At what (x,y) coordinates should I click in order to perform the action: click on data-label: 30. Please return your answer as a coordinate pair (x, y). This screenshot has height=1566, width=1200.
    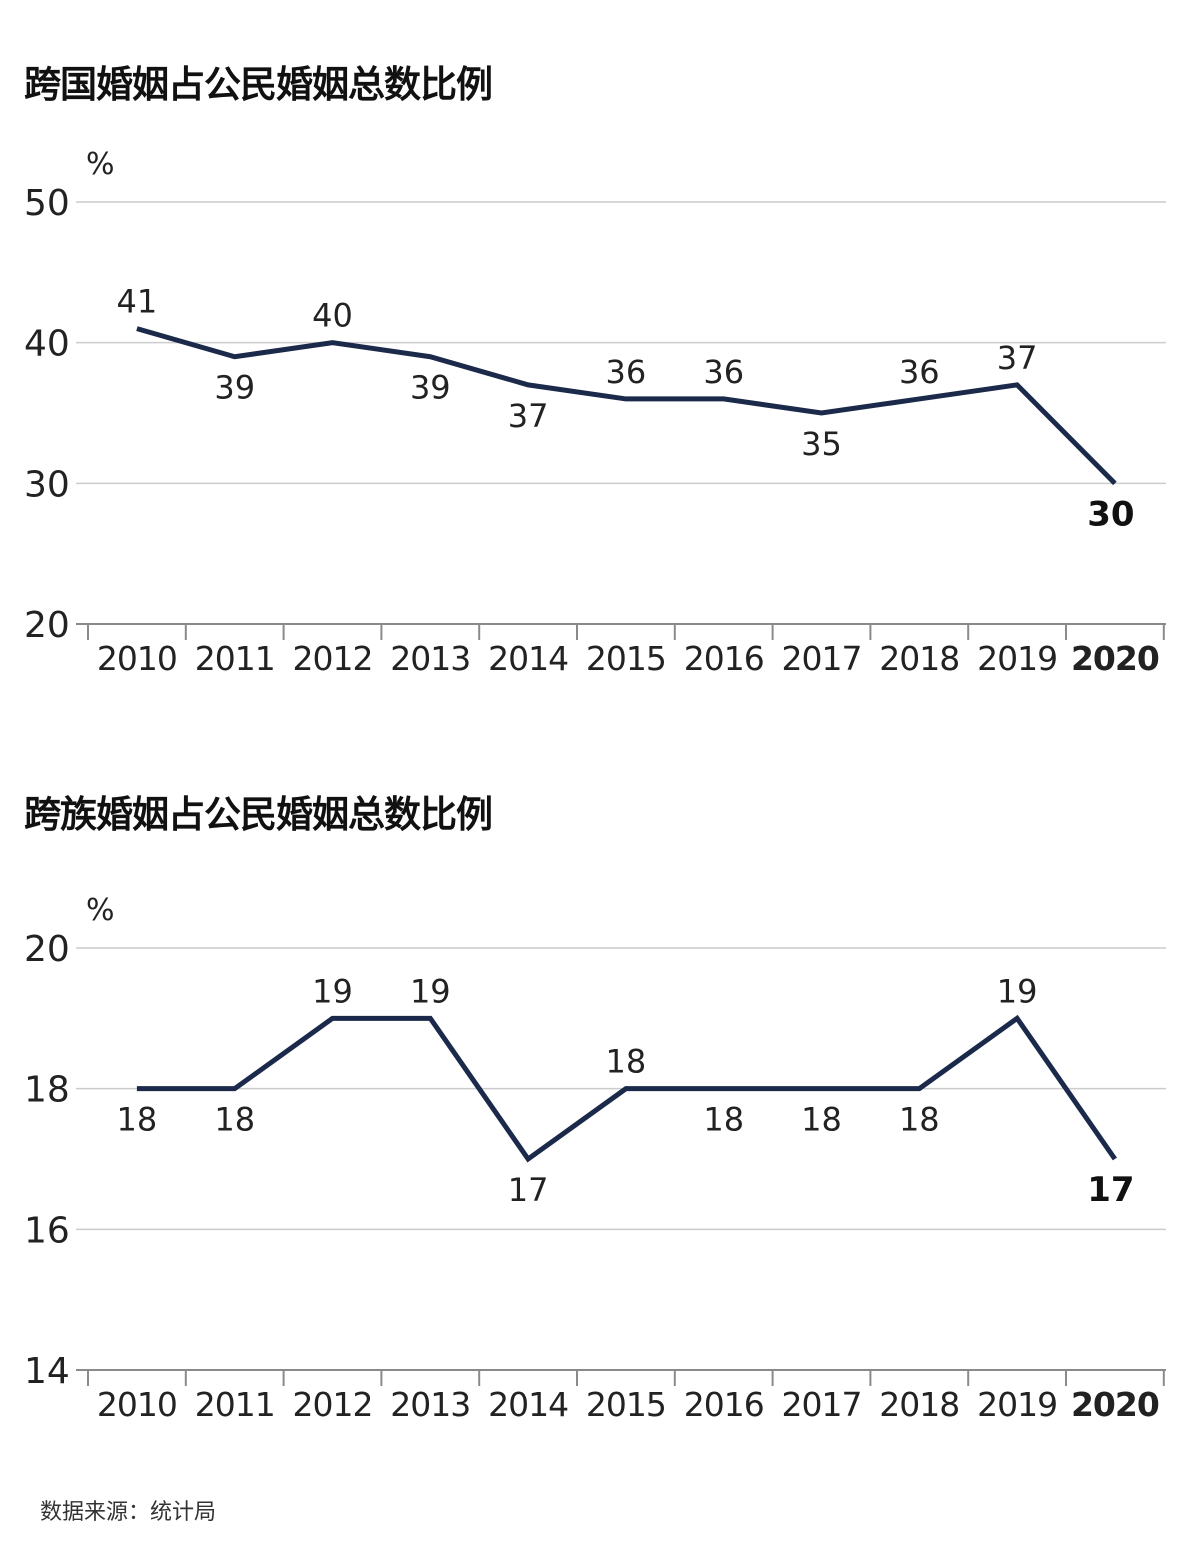
    Looking at the image, I should click on (1110, 514).